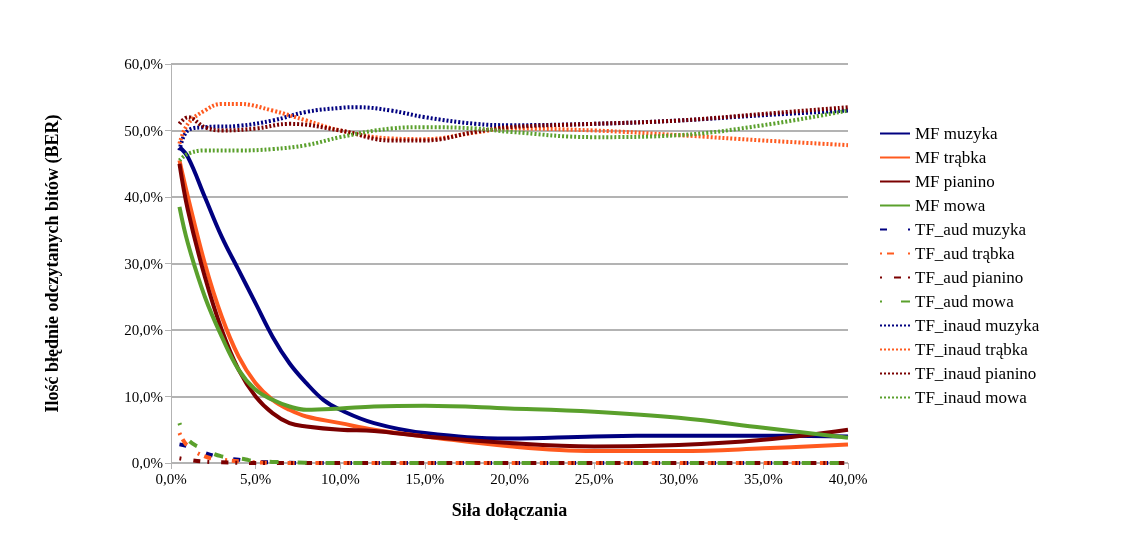 The height and width of the screenshot is (546, 1128). Describe the element at coordinates (971, 397) in the screenshot. I see `legend-label: TF_inaud mowa` at that location.